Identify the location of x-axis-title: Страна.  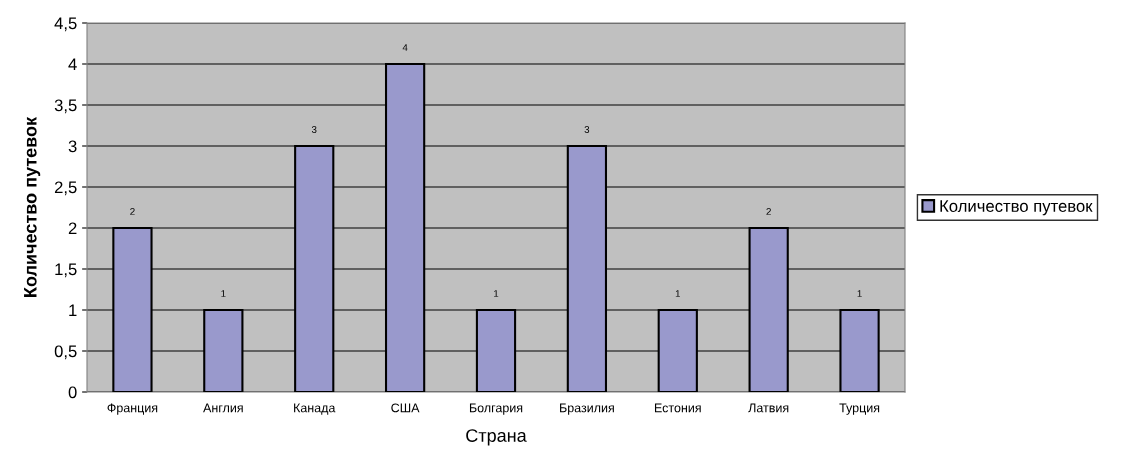
(496, 437).